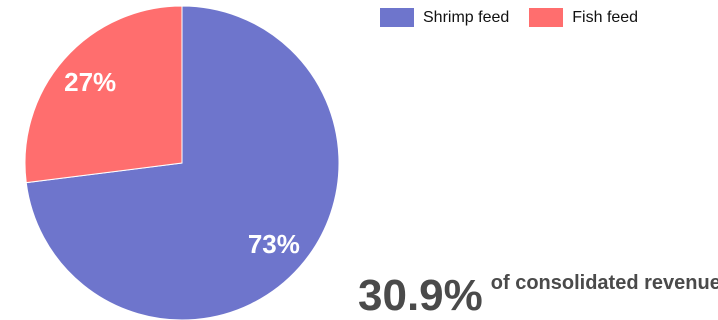 The height and width of the screenshot is (320, 718). Describe the element at coordinates (604, 283) in the screenshot. I see `revenue-share-caption: of consolidated revenue` at that location.